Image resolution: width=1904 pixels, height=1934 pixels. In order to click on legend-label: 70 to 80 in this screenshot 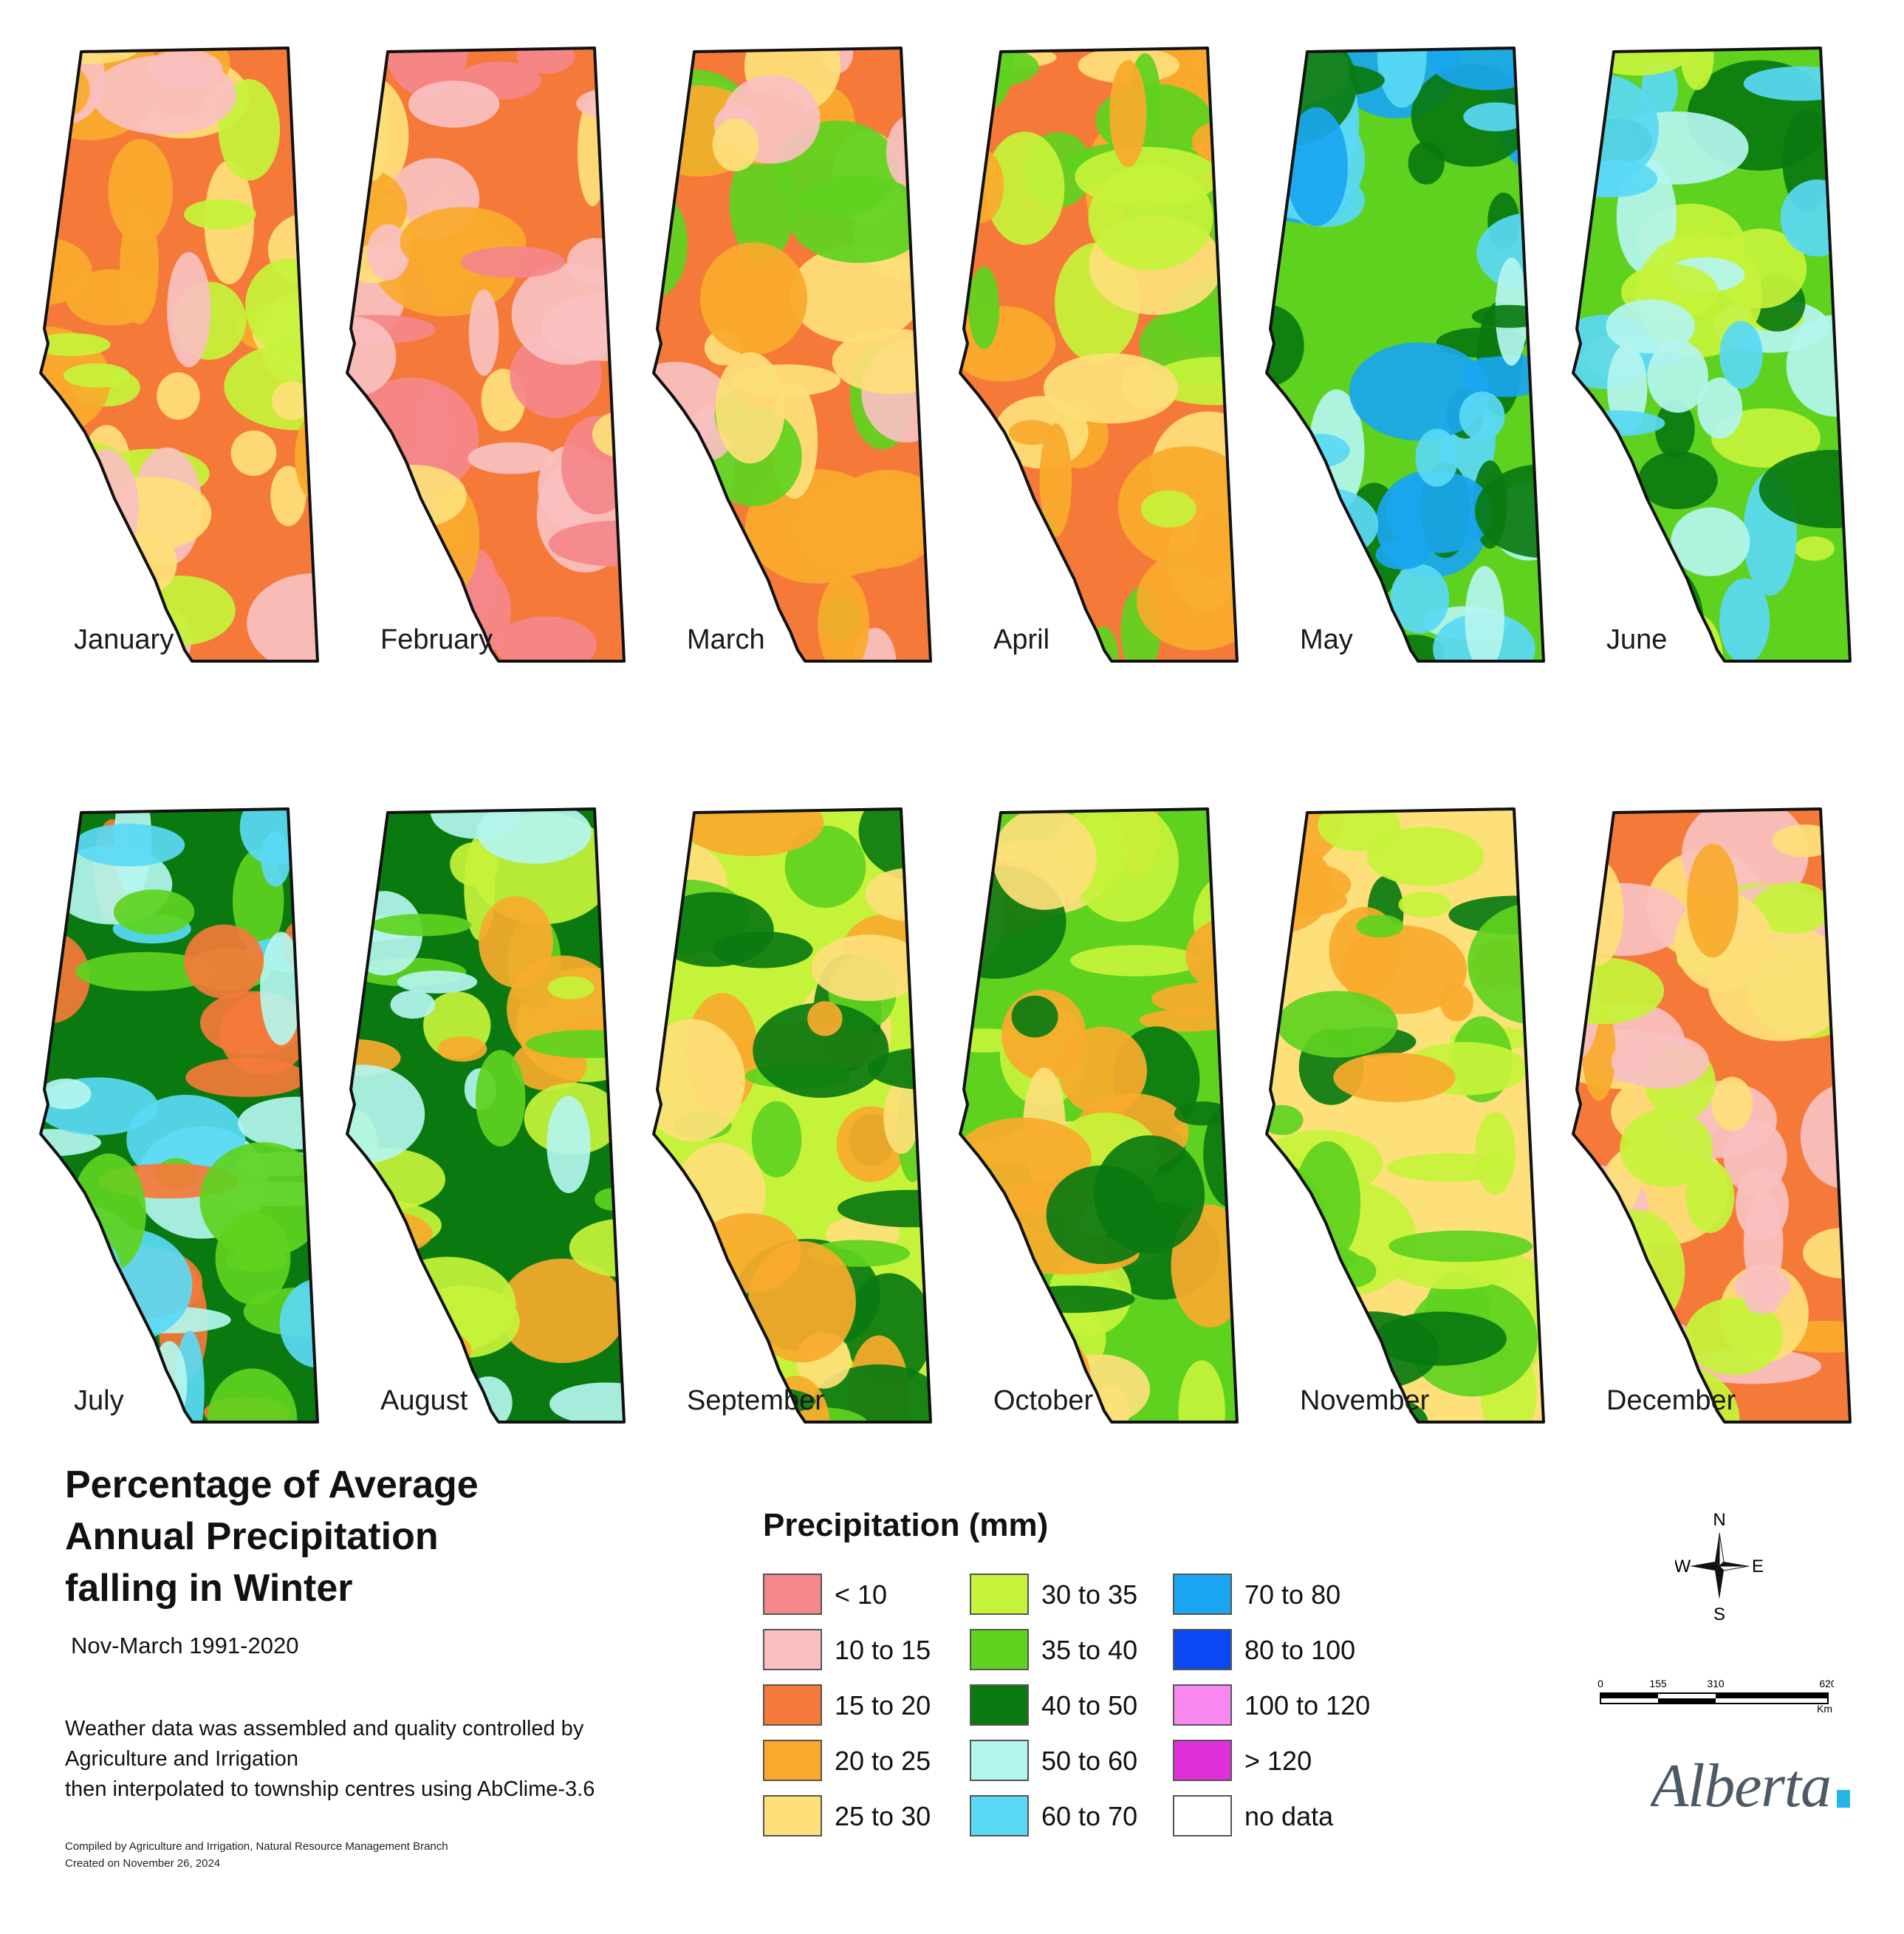, I will do `click(1293, 1594)`.